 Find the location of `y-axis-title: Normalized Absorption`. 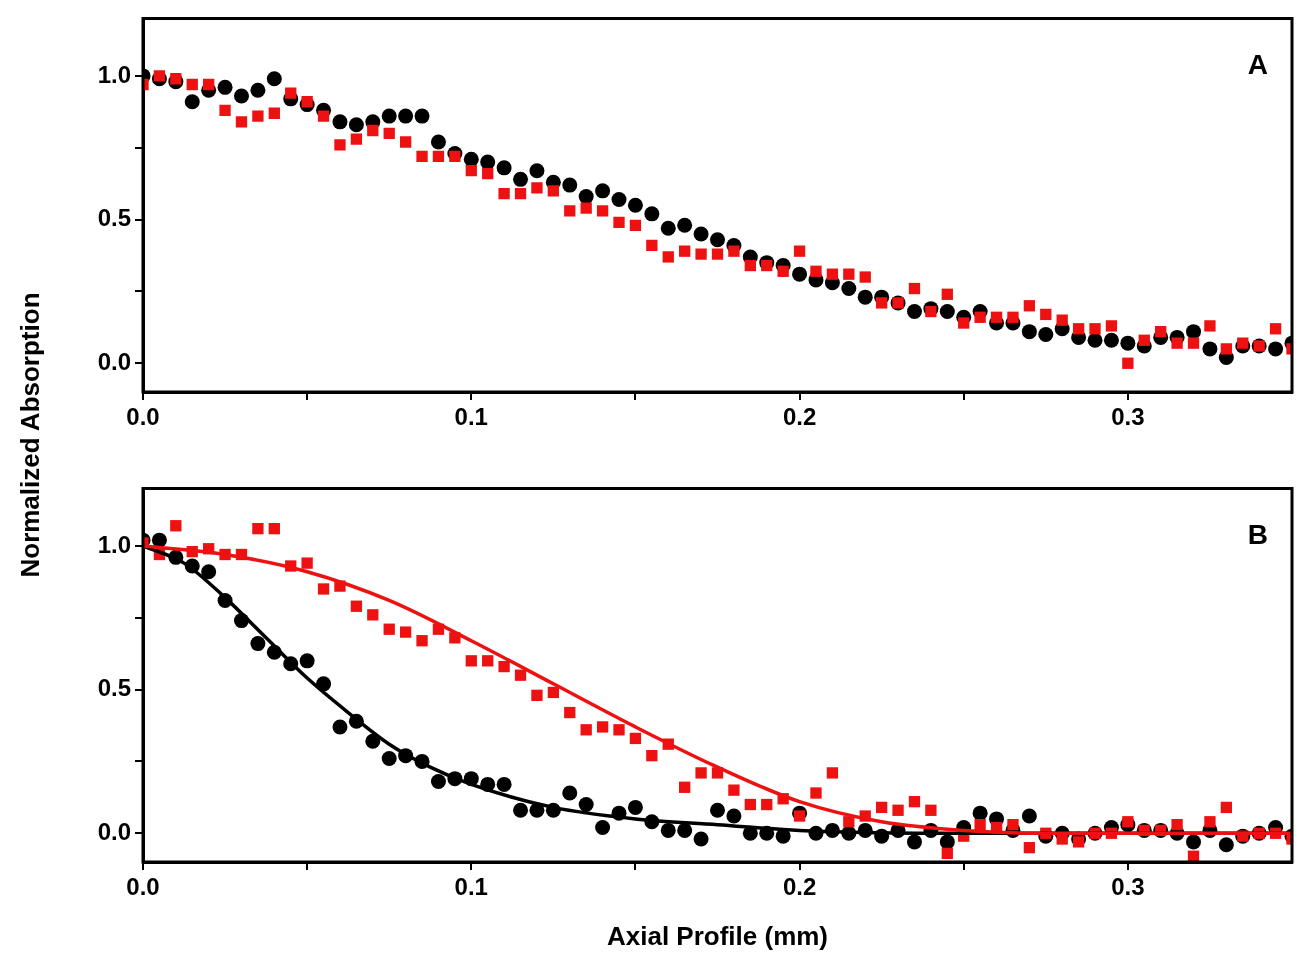

y-axis-title: Normalized Absorption is located at coordinates (30, 435).